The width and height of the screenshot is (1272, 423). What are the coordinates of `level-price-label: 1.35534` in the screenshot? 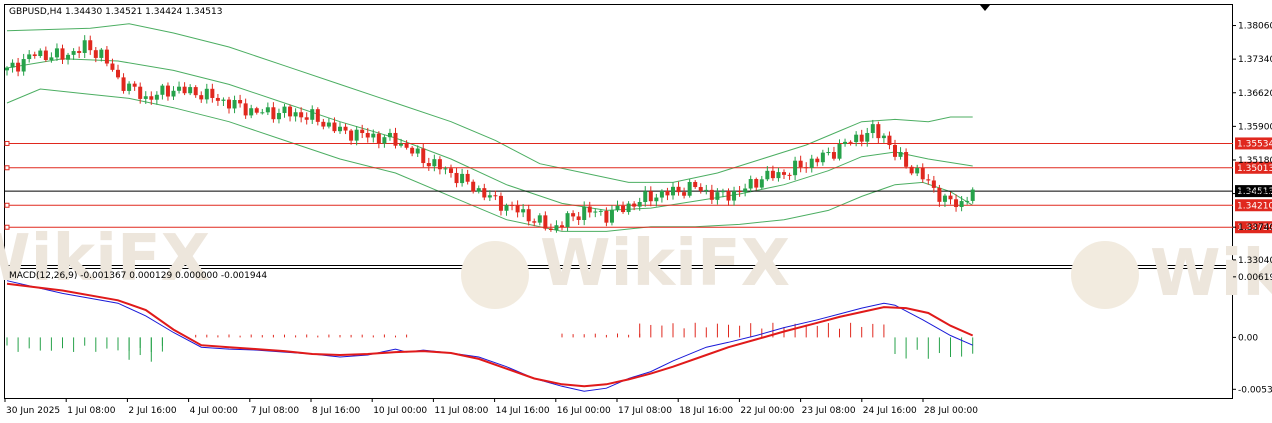 It's located at (1254, 144).